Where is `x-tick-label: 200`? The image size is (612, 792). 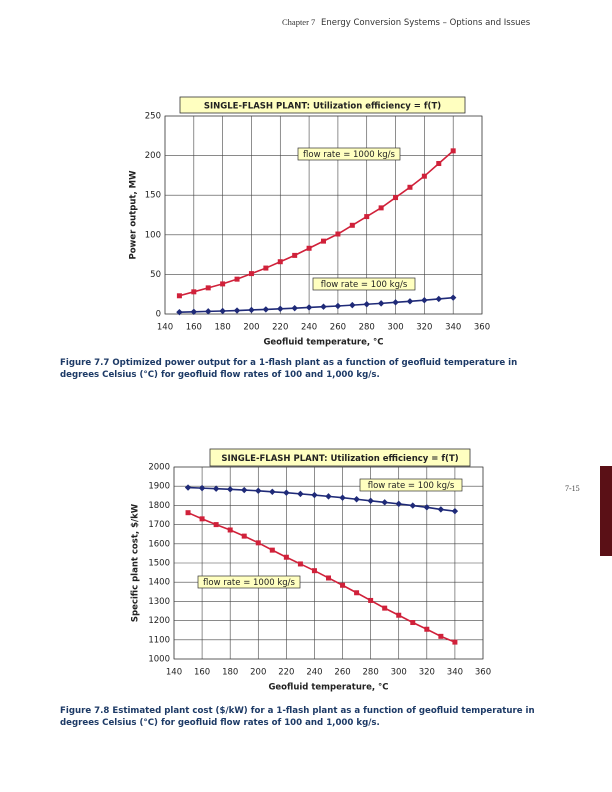
x-tick-label: 200 is located at coordinates (258, 673).